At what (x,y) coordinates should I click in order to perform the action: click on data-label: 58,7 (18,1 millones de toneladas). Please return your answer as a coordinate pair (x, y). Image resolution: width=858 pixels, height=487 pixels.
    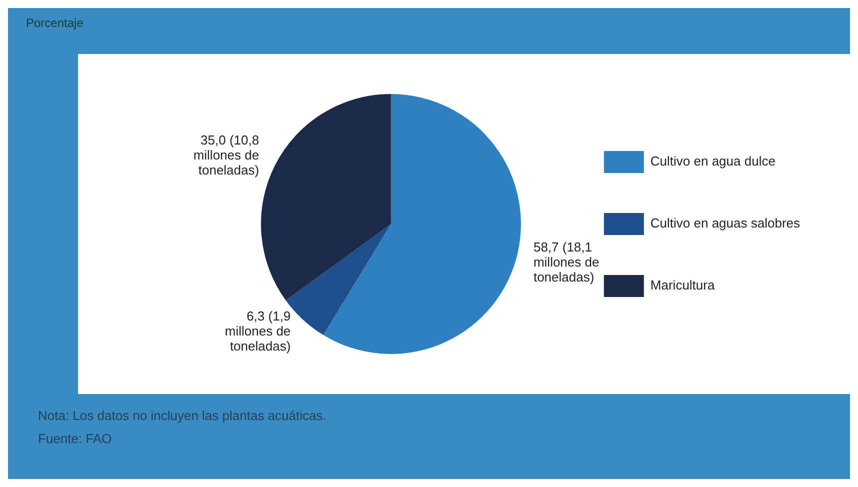
    Looking at the image, I should click on (566, 262).